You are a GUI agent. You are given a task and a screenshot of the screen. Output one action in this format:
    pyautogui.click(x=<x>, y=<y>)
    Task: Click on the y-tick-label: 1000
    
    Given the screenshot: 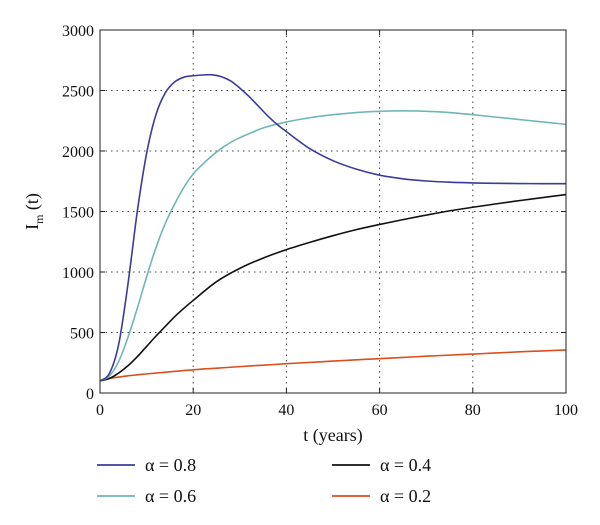 What is the action you would take?
    pyautogui.click(x=78, y=273)
    